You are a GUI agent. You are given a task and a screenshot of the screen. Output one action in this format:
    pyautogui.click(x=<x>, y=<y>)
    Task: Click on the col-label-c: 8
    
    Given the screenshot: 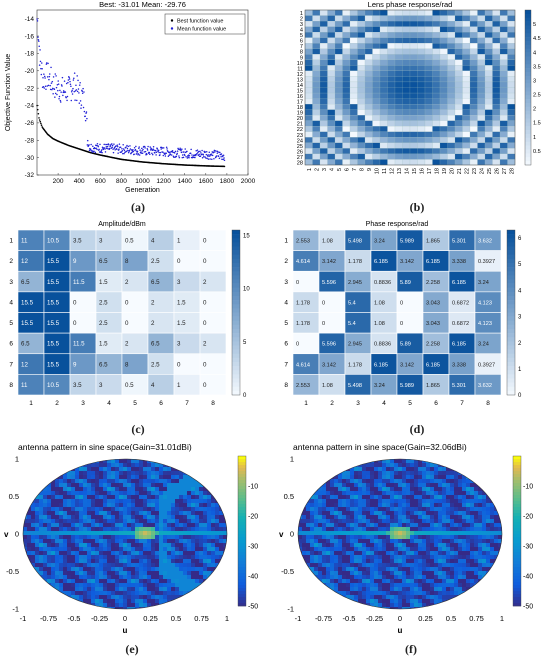 What is the action you would take?
    pyautogui.click(x=213, y=403)
    